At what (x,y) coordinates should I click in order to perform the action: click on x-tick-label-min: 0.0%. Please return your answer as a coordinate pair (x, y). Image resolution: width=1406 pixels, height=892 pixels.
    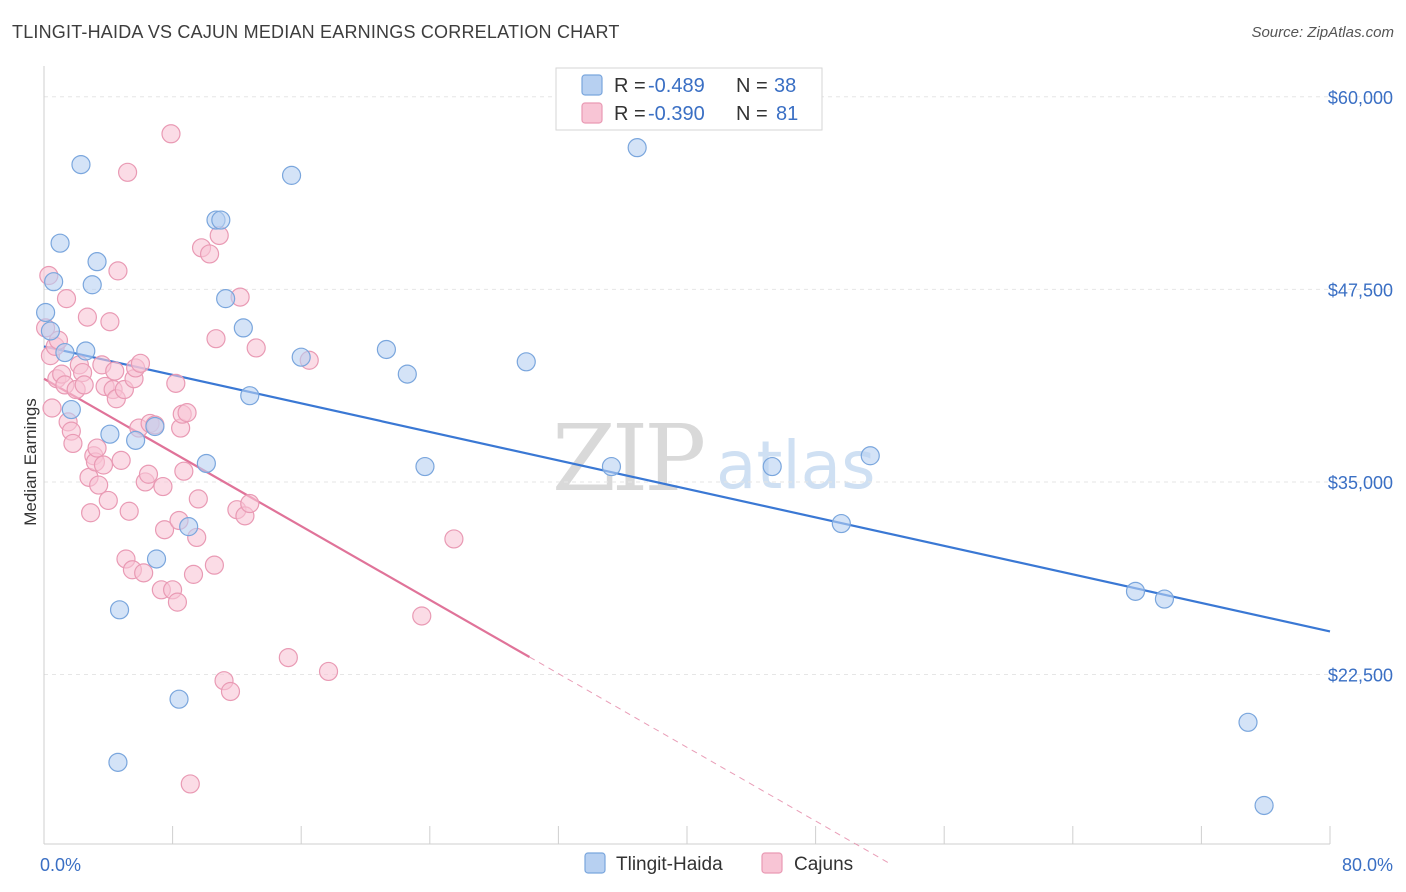
    Looking at the image, I should click on (60, 865).